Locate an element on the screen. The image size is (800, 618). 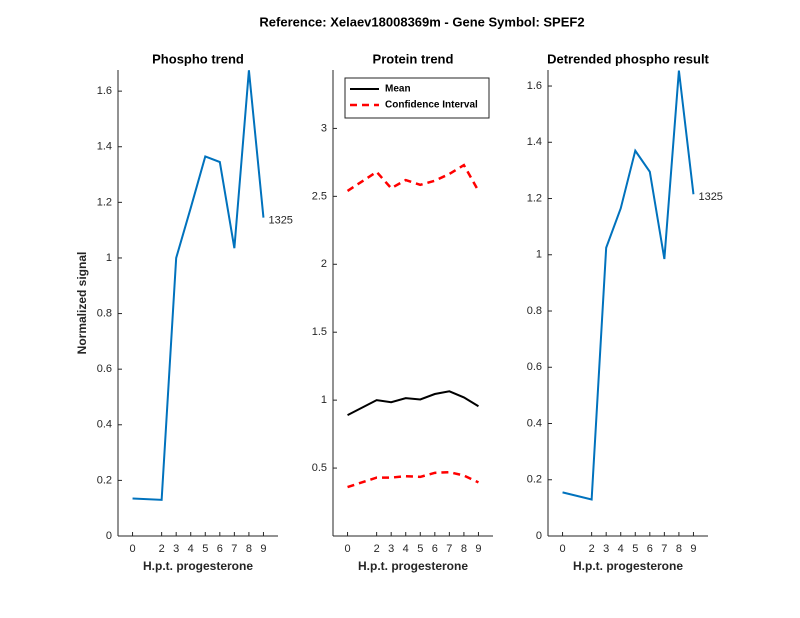
legend-box is located at coordinates (417, 98).